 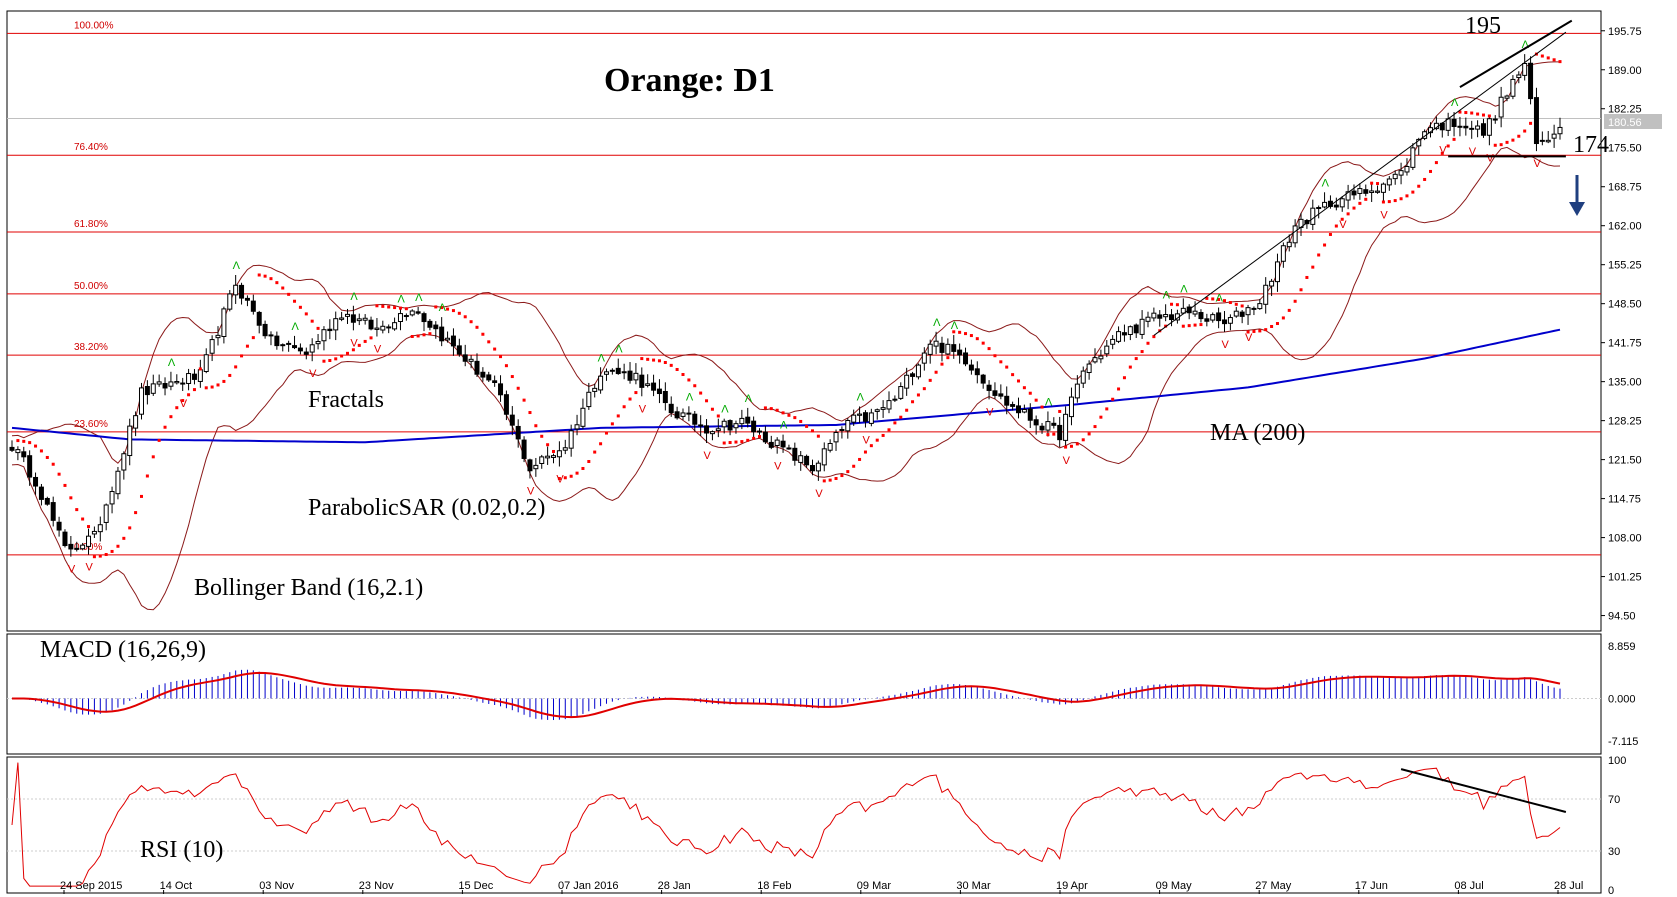 I want to click on down-arrow-icon, so click(x=1577, y=195).